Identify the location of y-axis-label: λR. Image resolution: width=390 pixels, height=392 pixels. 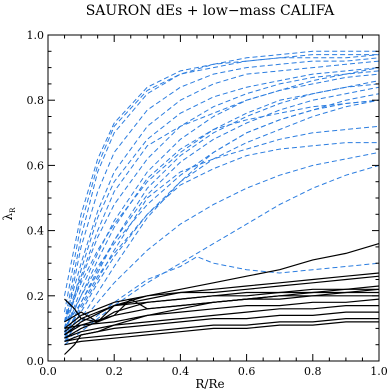
(9, 214).